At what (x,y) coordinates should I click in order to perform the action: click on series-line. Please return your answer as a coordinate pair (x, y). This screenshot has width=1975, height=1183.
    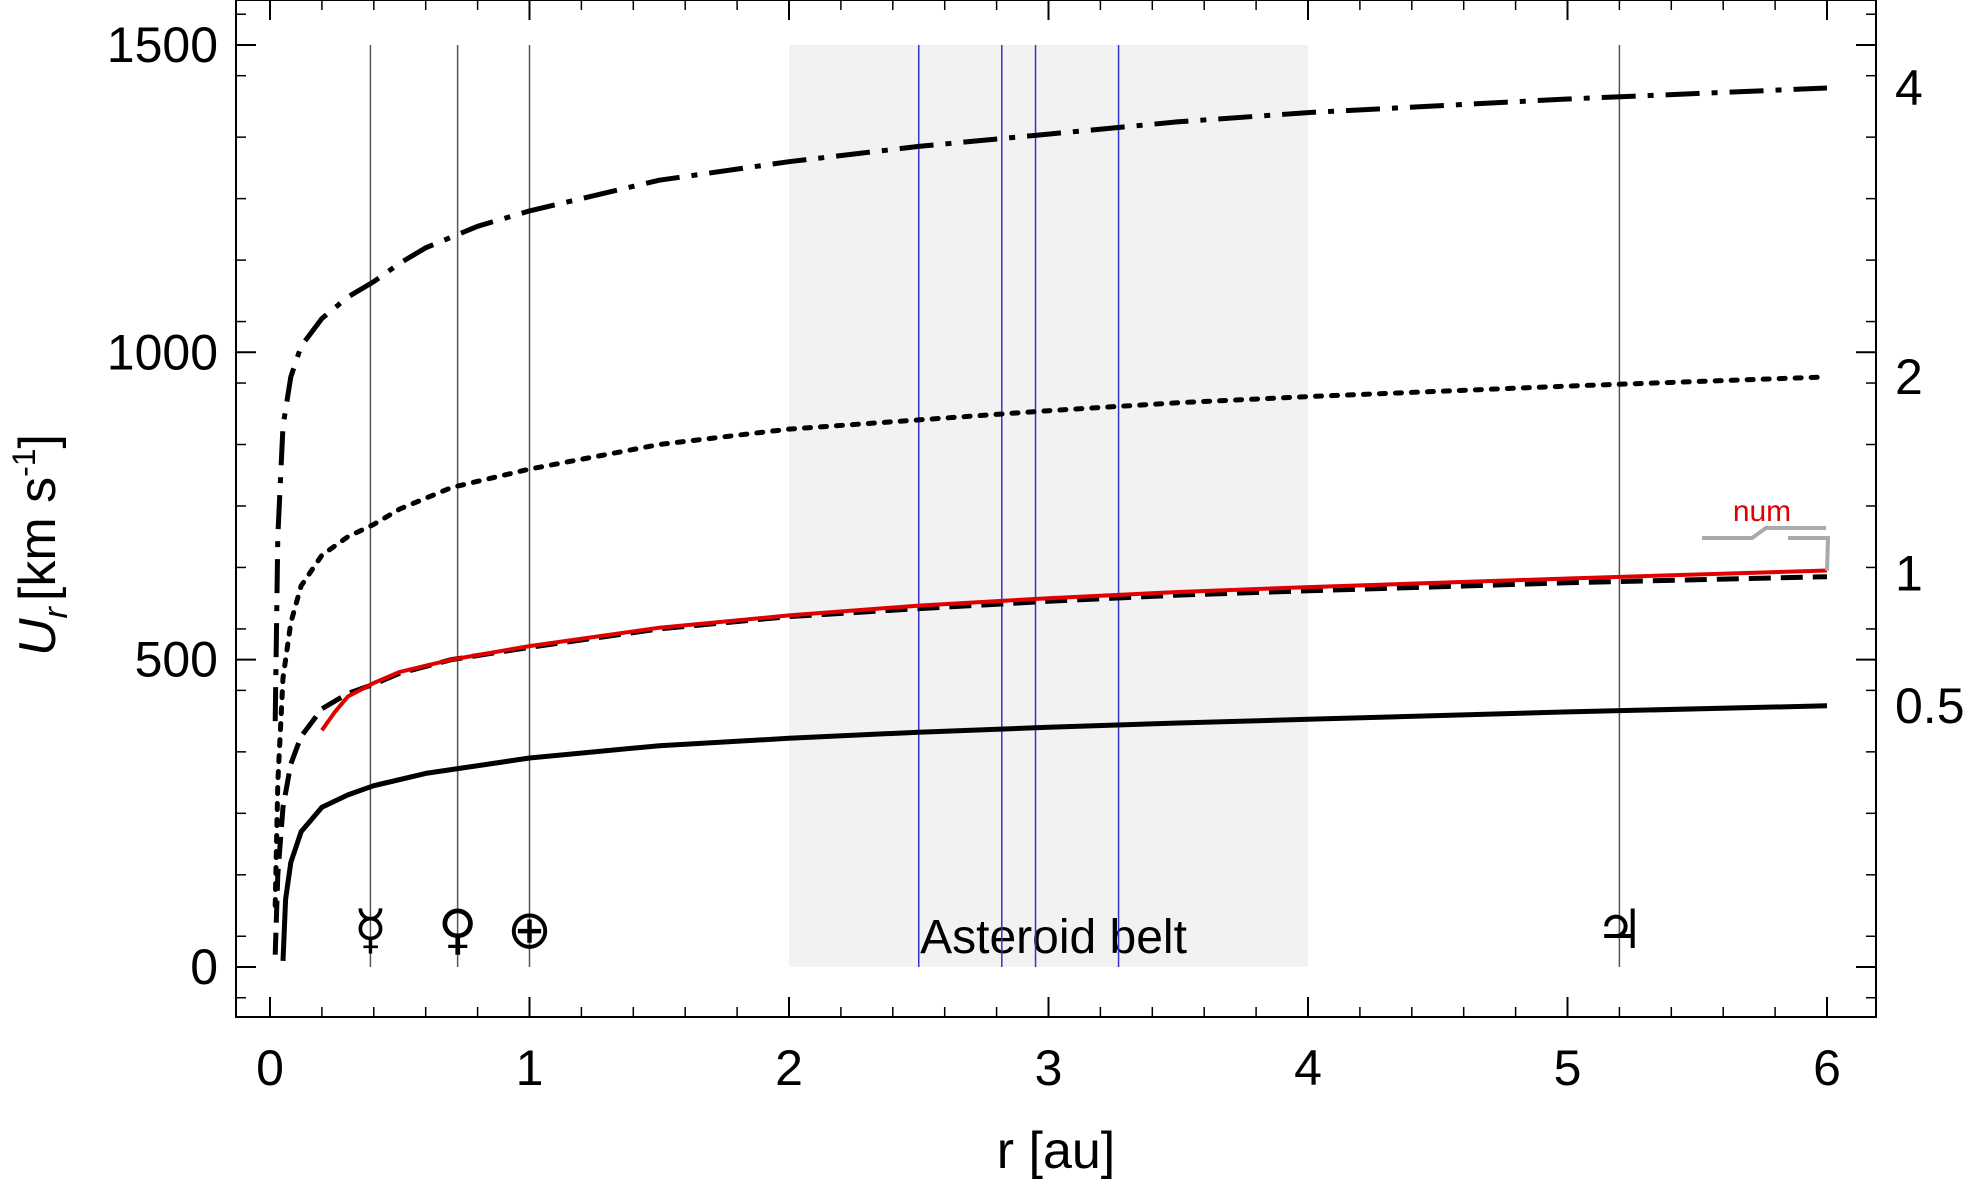
    Looking at the image, I should click on (1074, 650).